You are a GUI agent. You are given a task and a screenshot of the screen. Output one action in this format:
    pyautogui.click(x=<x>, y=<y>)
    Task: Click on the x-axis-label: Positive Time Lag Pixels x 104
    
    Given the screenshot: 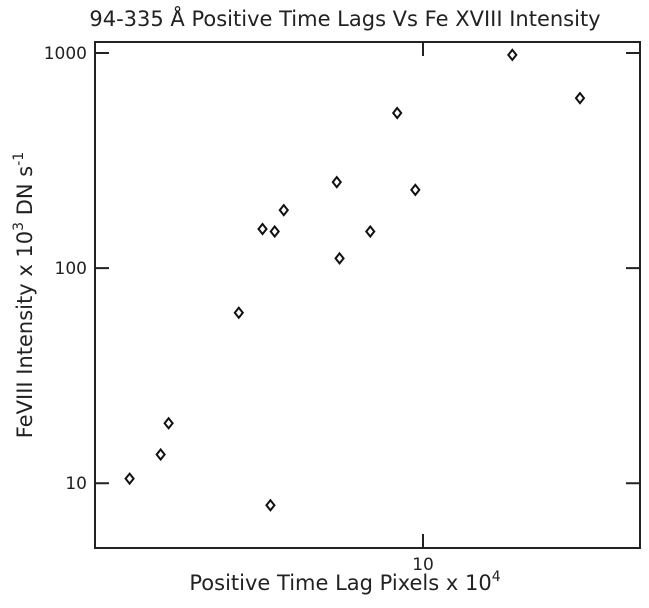 What is the action you would take?
    pyautogui.click(x=344, y=582)
    